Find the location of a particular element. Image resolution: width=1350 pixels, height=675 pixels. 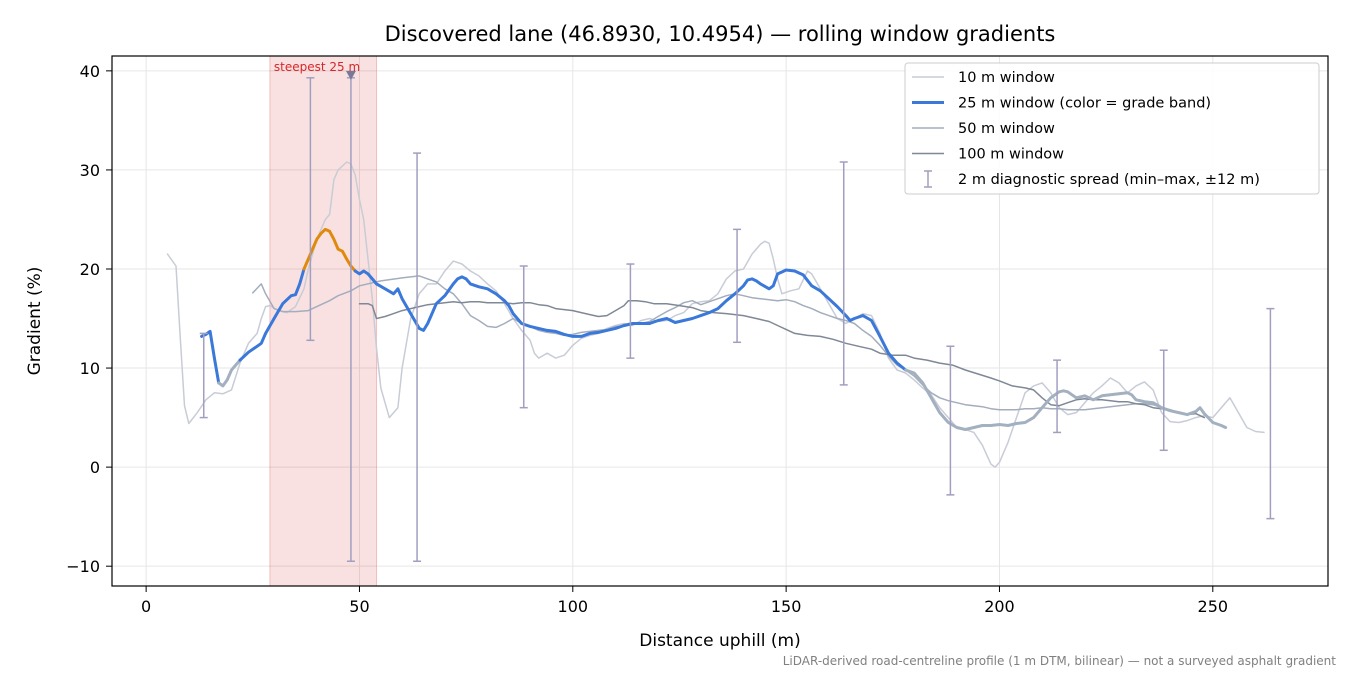

x-tick-label: 150 is located at coordinates (786, 606).